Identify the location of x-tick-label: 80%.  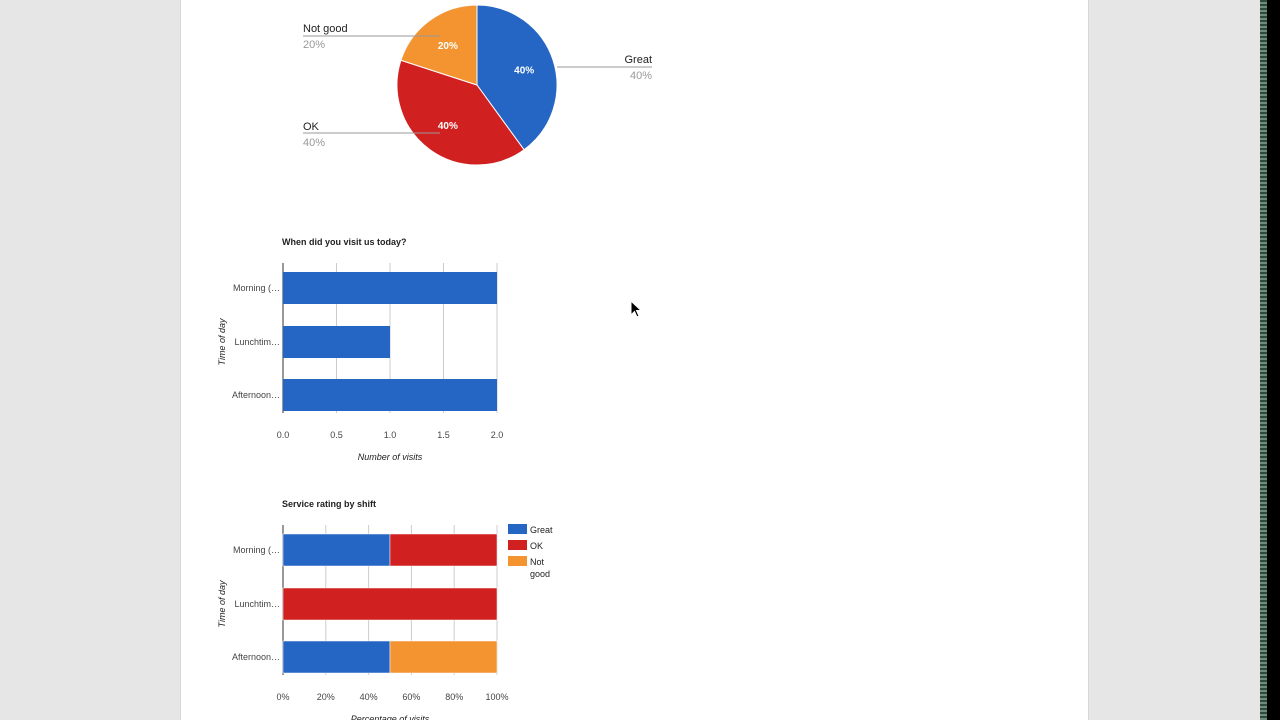
(454, 697).